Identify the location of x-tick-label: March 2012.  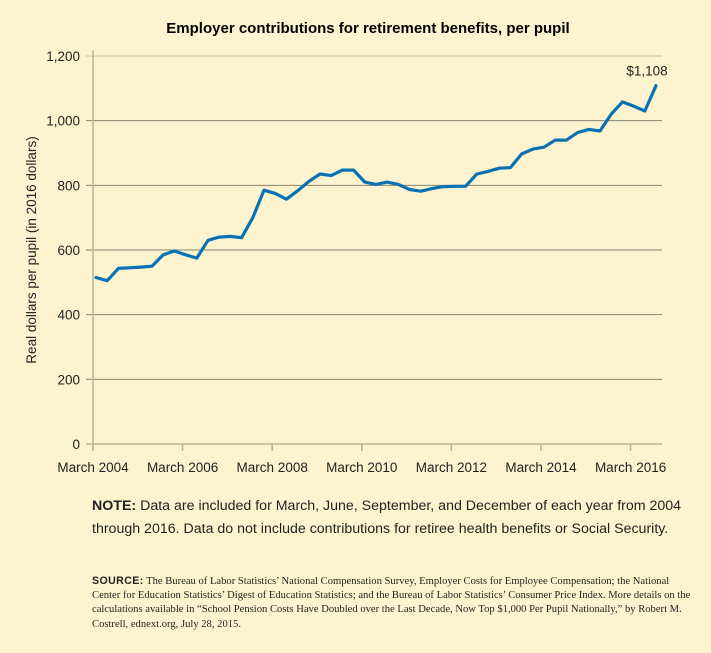
(451, 467).